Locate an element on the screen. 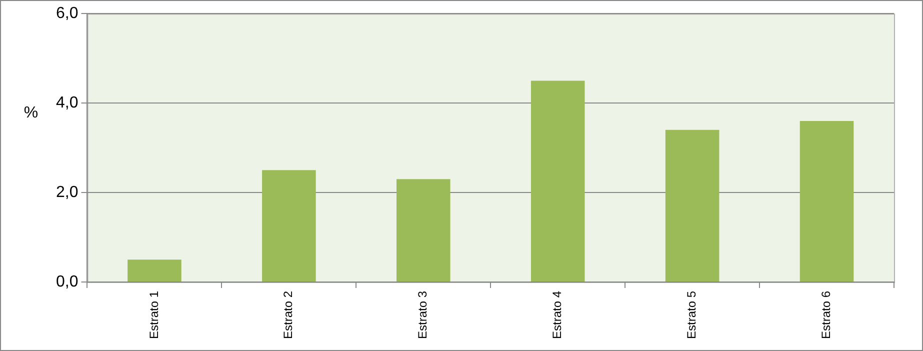 This screenshot has width=923, height=351. x-tick-label: Estrato 3 is located at coordinates (423, 315).